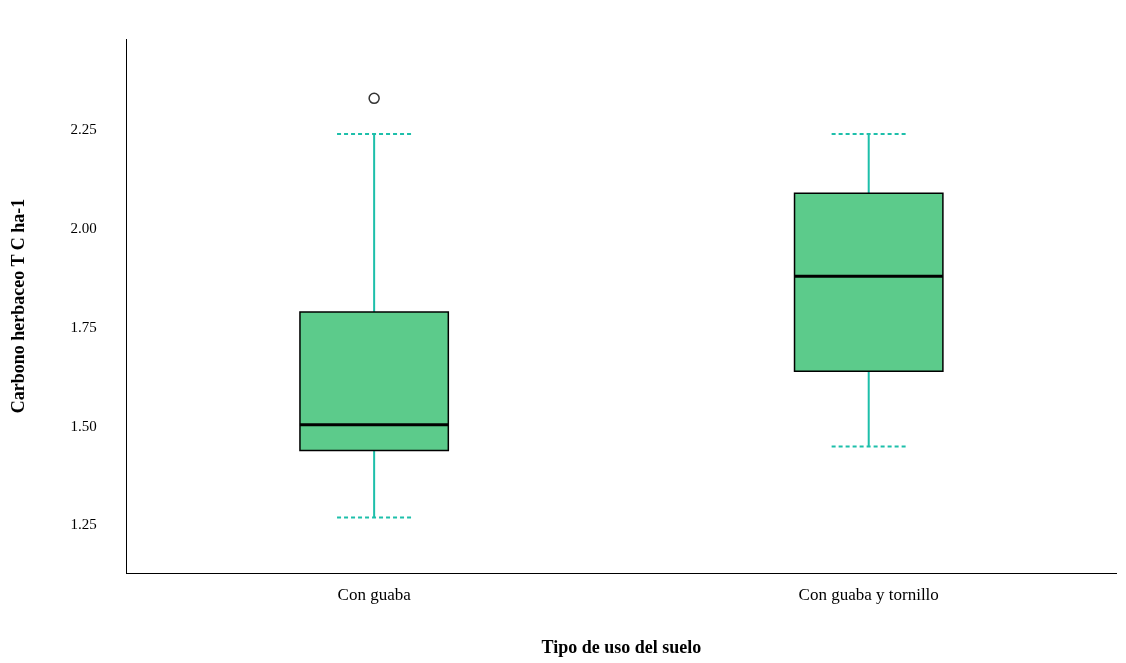 The height and width of the screenshot is (663, 1126). What do you see at coordinates (83, 128) in the screenshot?
I see `y-tick-label: 2.25` at bounding box center [83, 128].